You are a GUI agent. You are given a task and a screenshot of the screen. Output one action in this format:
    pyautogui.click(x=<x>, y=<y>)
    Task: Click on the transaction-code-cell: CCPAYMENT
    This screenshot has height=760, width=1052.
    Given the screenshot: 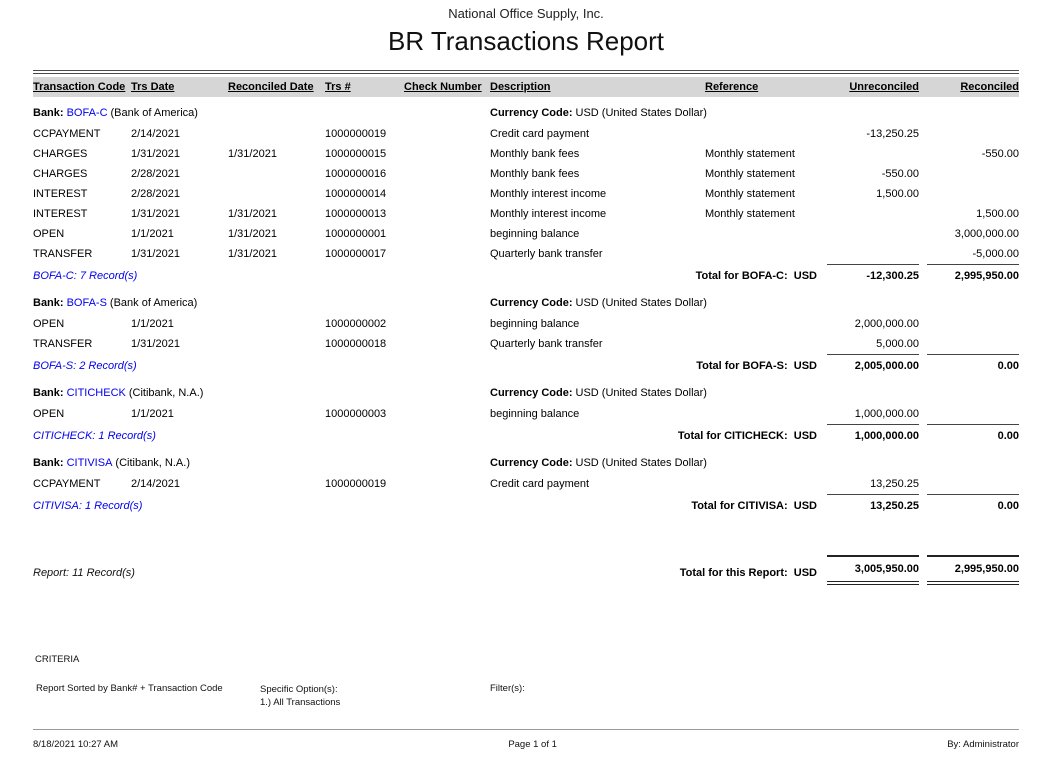 What is the action you would take?
    pyautogui.click(x=67, y=134)
    